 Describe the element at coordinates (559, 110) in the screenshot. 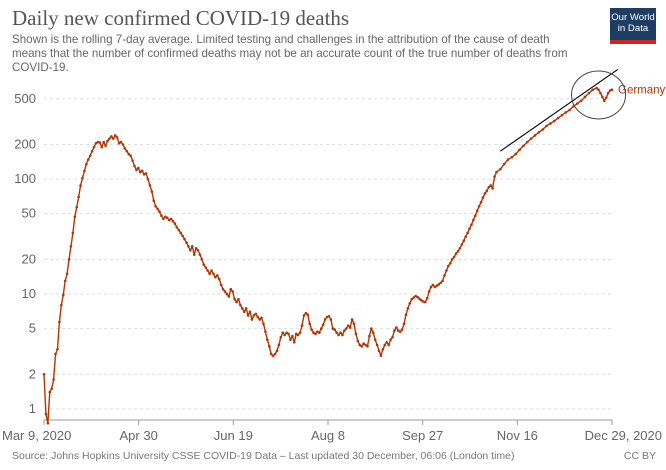

I see `trend-line` at that location.